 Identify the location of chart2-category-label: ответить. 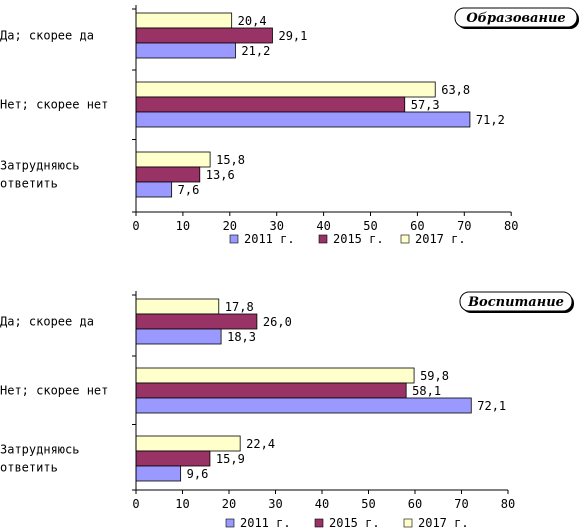
(29, 468).